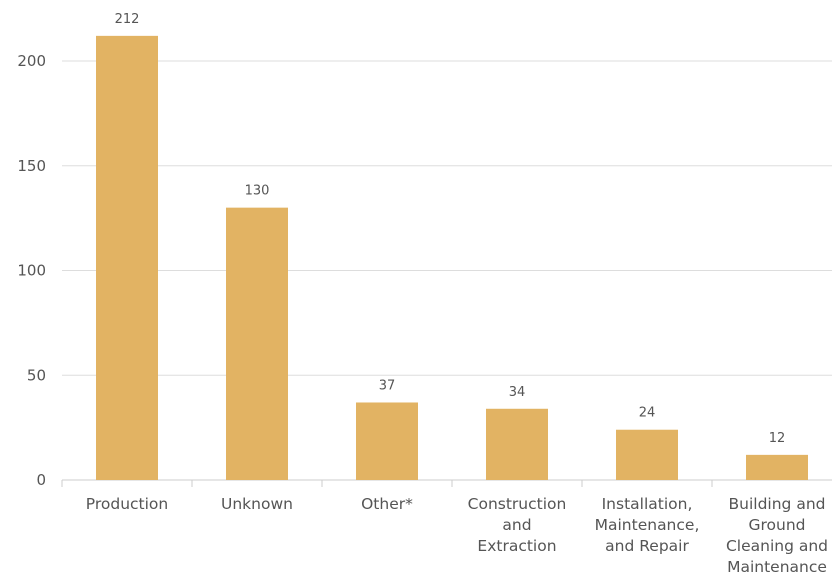 Image resolution: width=832 pixels, height=578 pixels. Describe the element at coordinates (31, 166) in the screenshot. I see `y-tick-label: 150` at that location.